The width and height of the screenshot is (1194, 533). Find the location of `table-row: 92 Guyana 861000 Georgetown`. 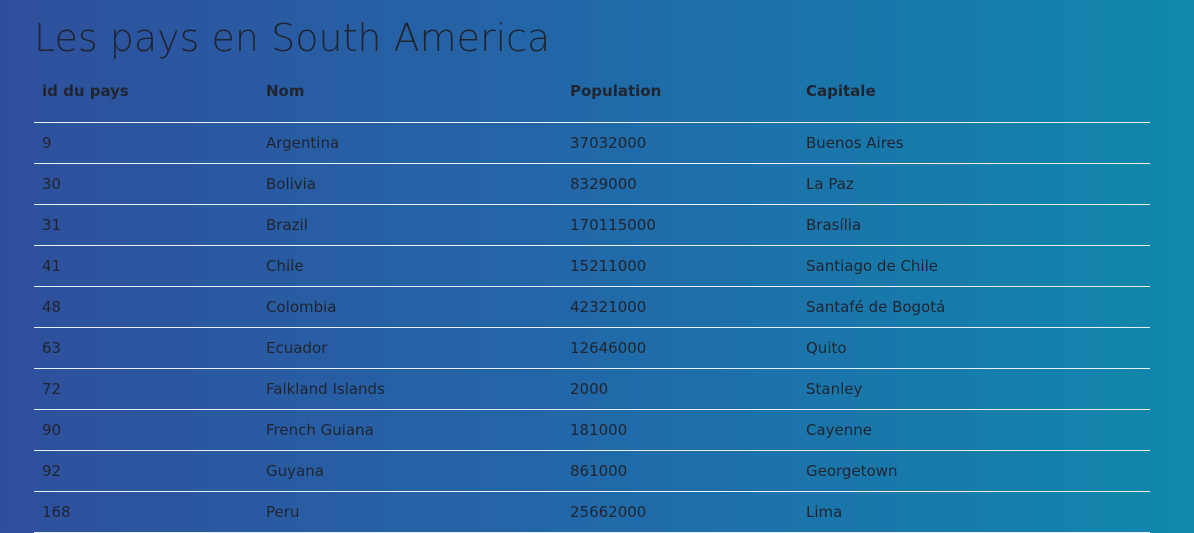

table-row: 92 Guyana 861000 Georgetown is located at coordinates (592, 471).